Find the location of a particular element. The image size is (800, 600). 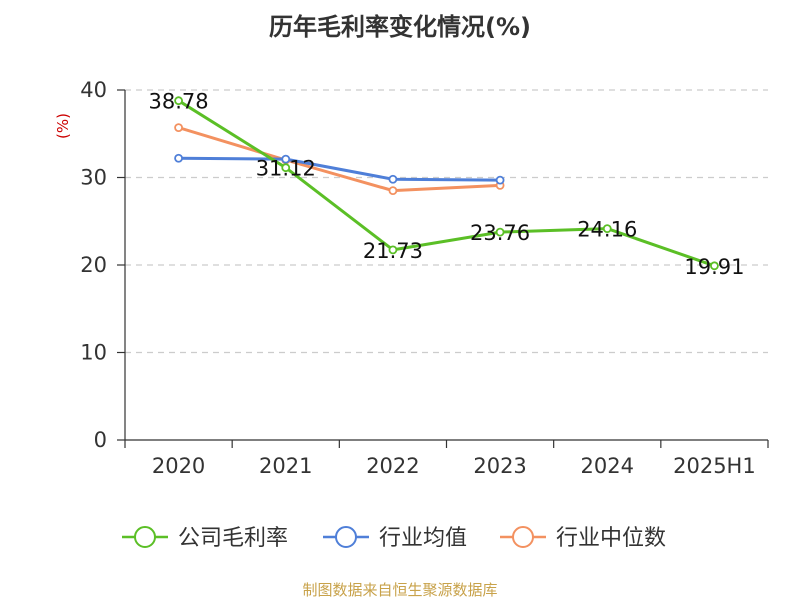

x-tick-label: 2020 is located at coordinates (178, 466).